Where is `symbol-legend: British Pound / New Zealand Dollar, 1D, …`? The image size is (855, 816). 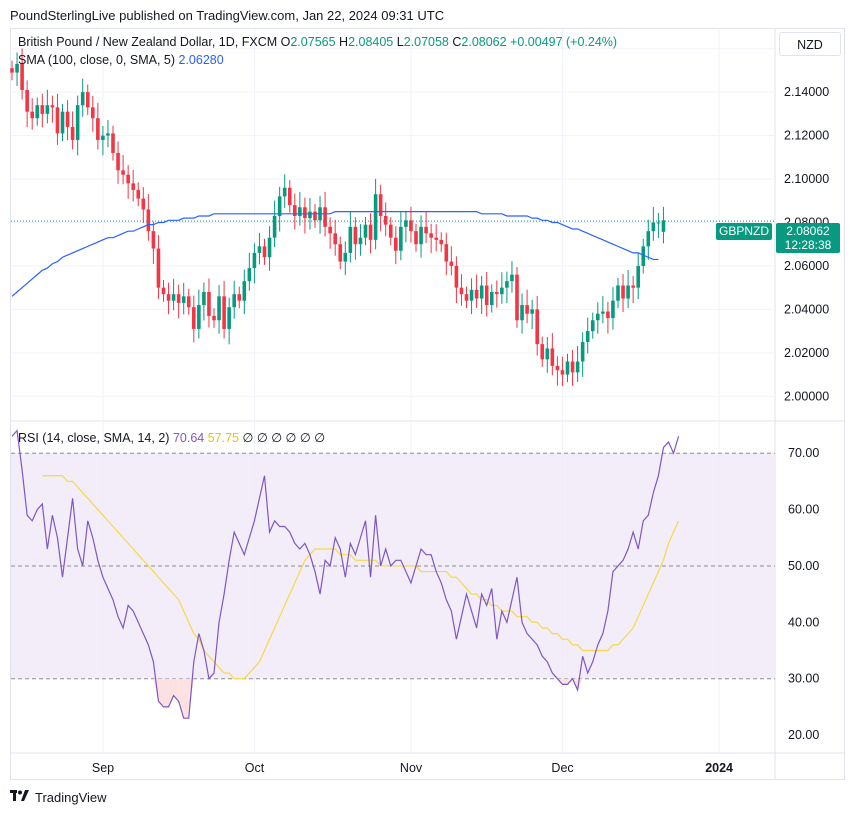
symbol-legend: British Pound / New Zealand Dollar, 1D, … is located at coordinates (317, 42).